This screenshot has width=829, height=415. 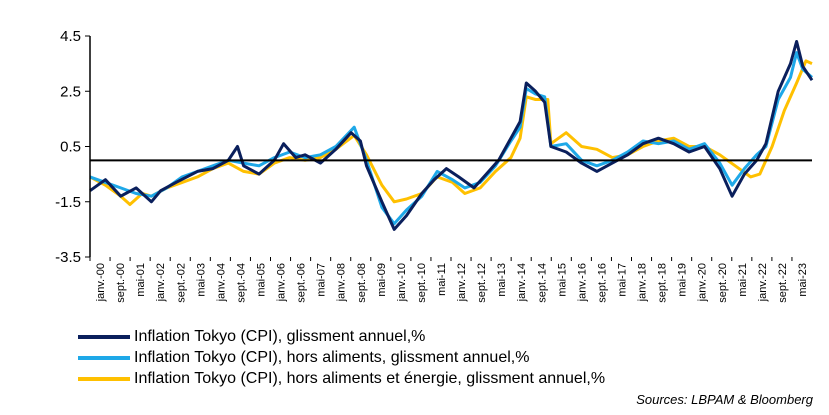 What do you see at coordinates (663, 283) in the screenshot?
I see `x-tick-label: sept.-18` at bounding box center [663, 283].